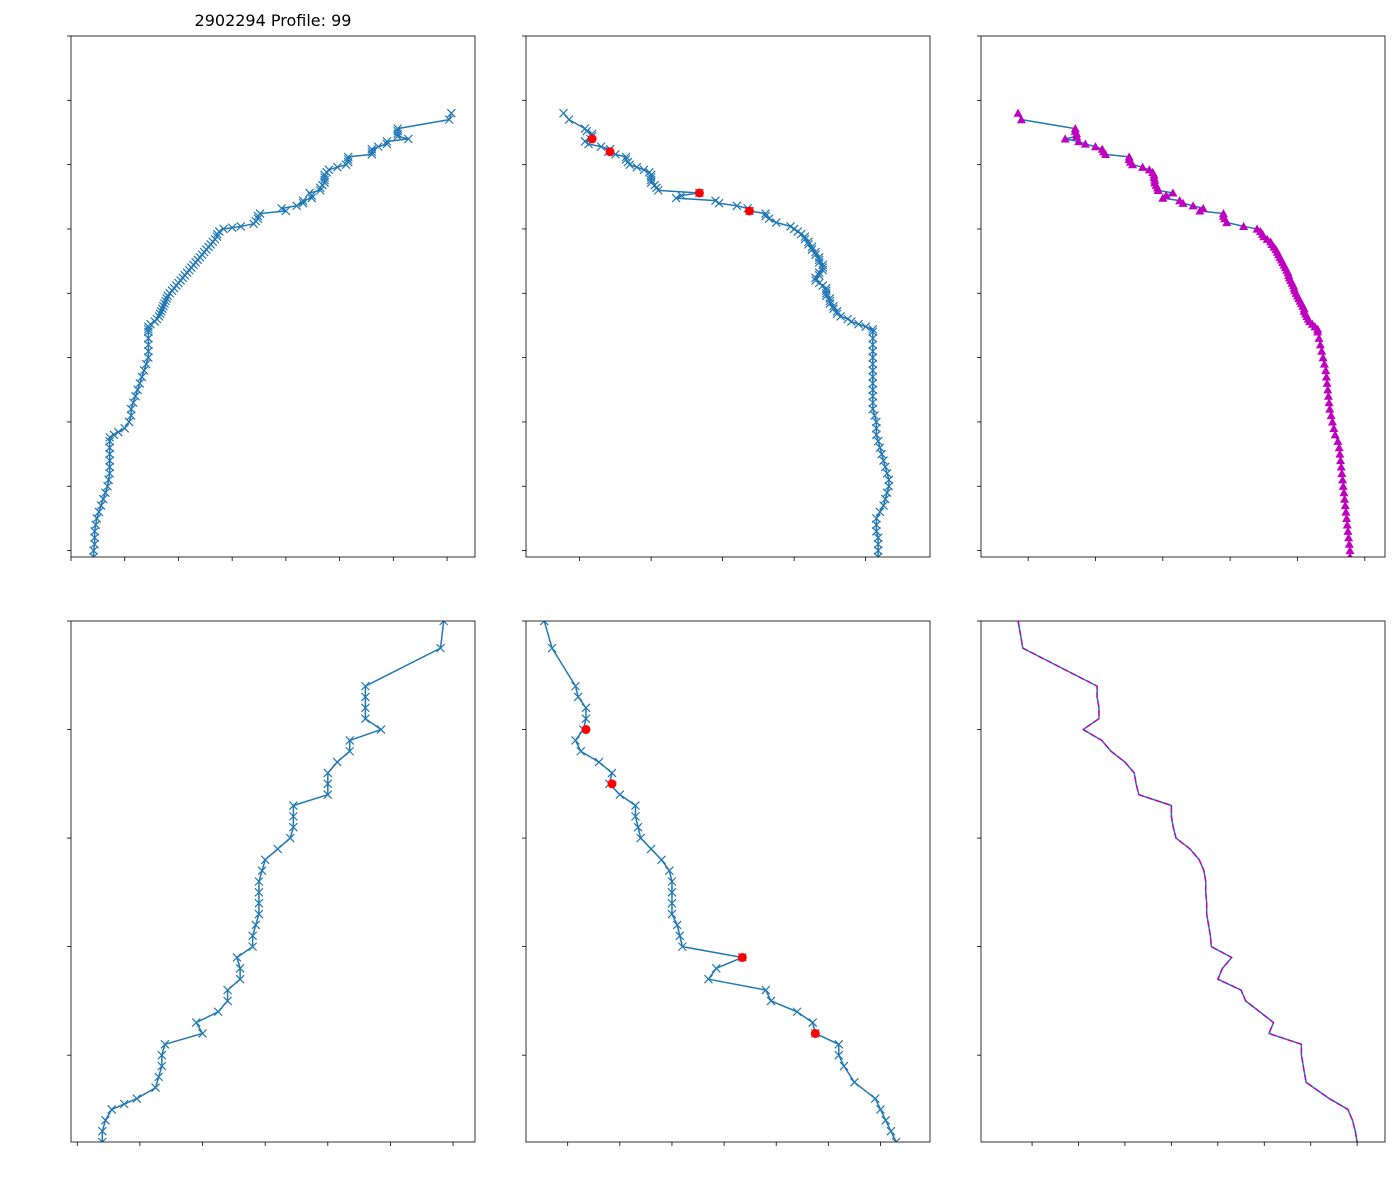  I want to click on subplot-bottom-PDENS, so click(1181, 883).